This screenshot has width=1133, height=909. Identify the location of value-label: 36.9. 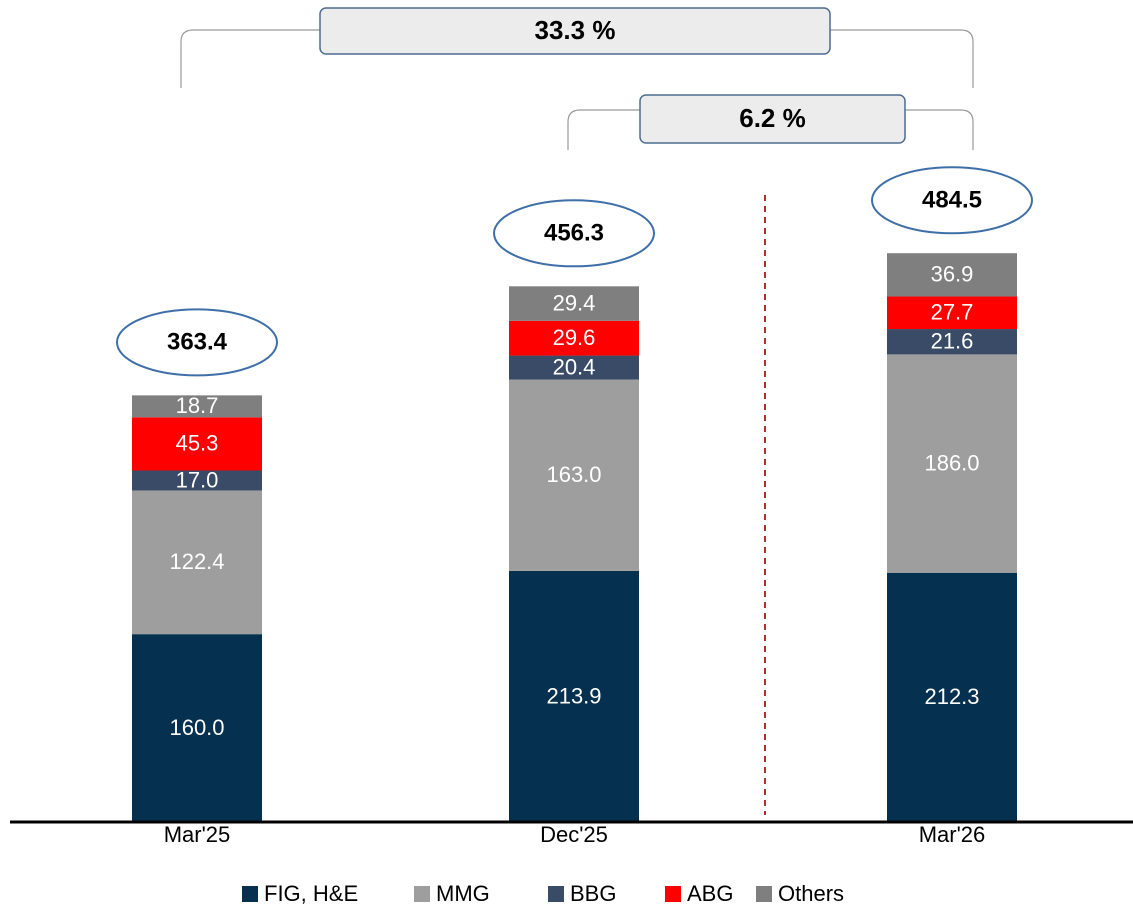
(952, 274).